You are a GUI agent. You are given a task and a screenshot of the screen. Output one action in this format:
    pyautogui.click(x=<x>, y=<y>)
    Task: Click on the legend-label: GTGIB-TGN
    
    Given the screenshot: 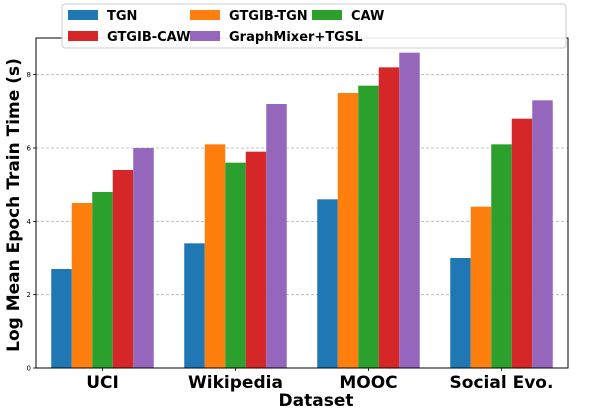 What is the action you would take?
    pyautogui.click(x=268, y=16)
    